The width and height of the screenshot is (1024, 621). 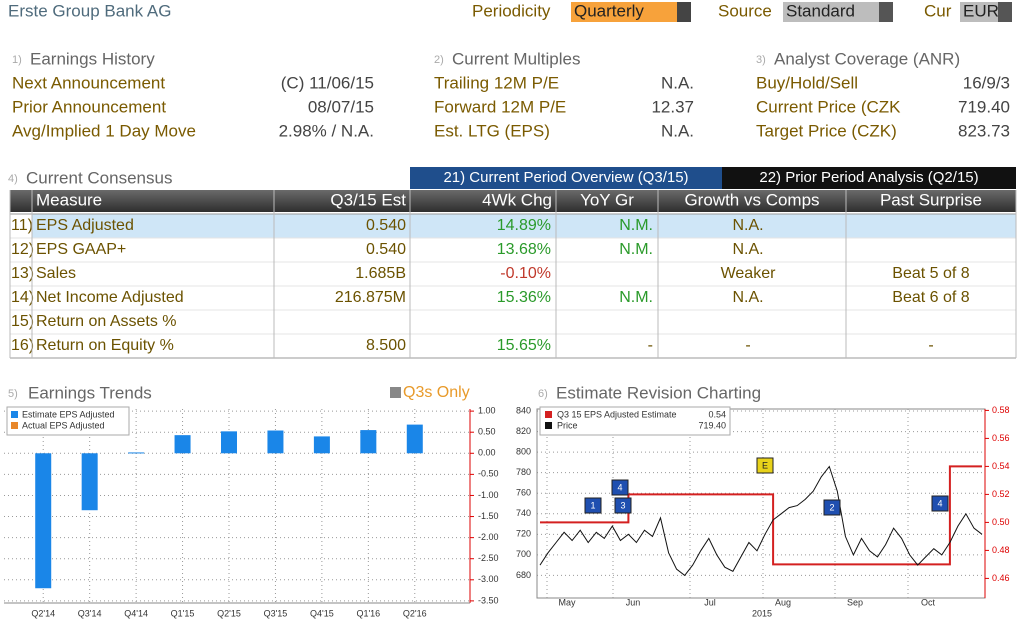 I want to click on legend-label: Actual EPS Adjusted, so click(x=63, y=425).